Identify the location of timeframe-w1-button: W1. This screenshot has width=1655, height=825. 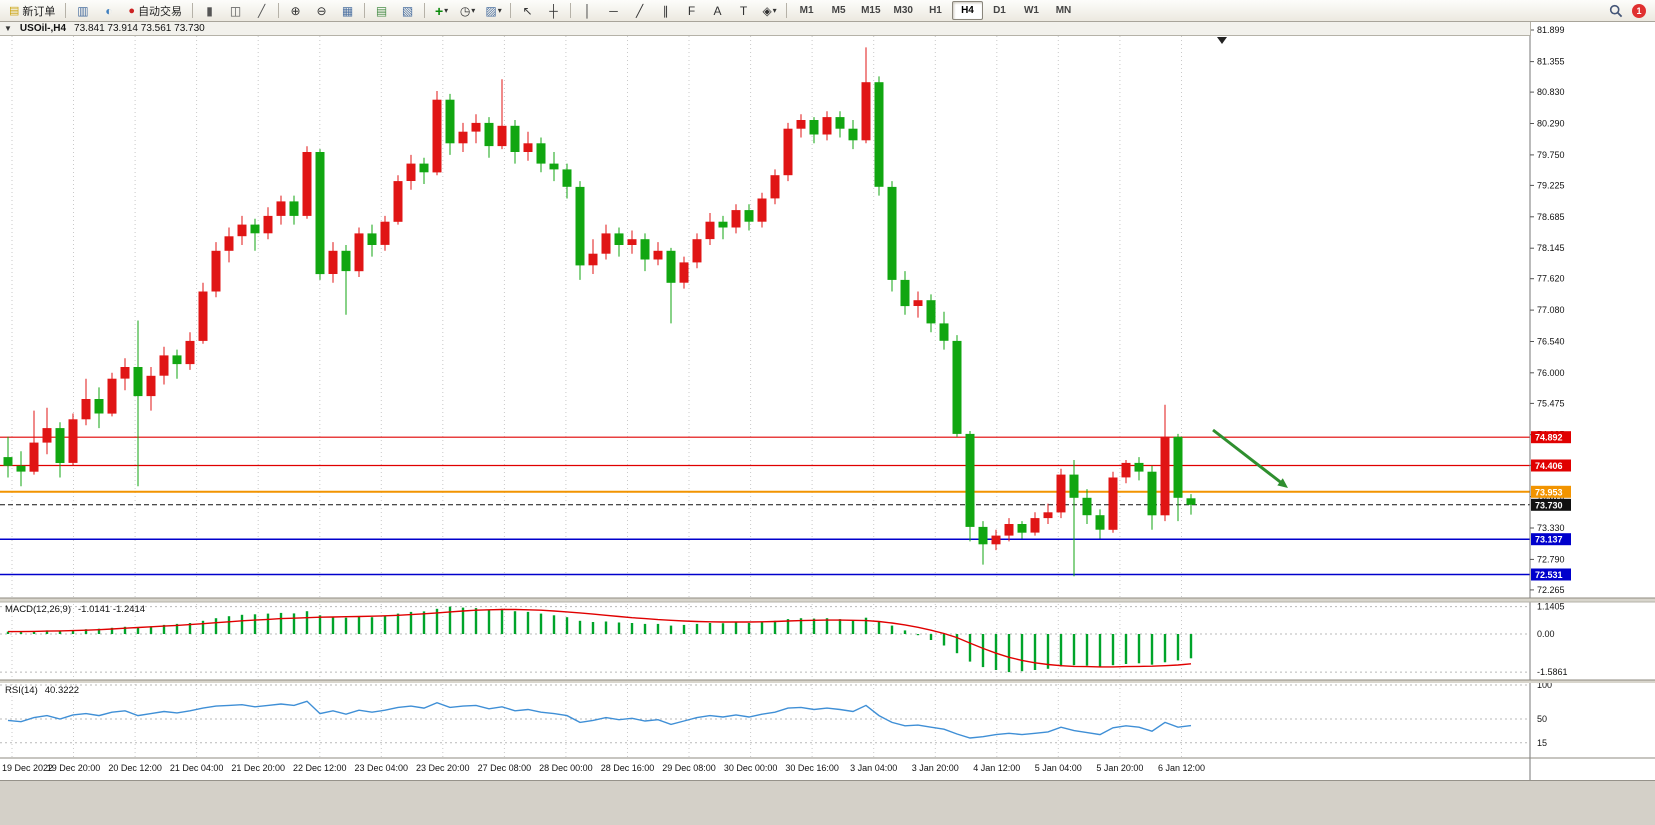
(1031, 10).